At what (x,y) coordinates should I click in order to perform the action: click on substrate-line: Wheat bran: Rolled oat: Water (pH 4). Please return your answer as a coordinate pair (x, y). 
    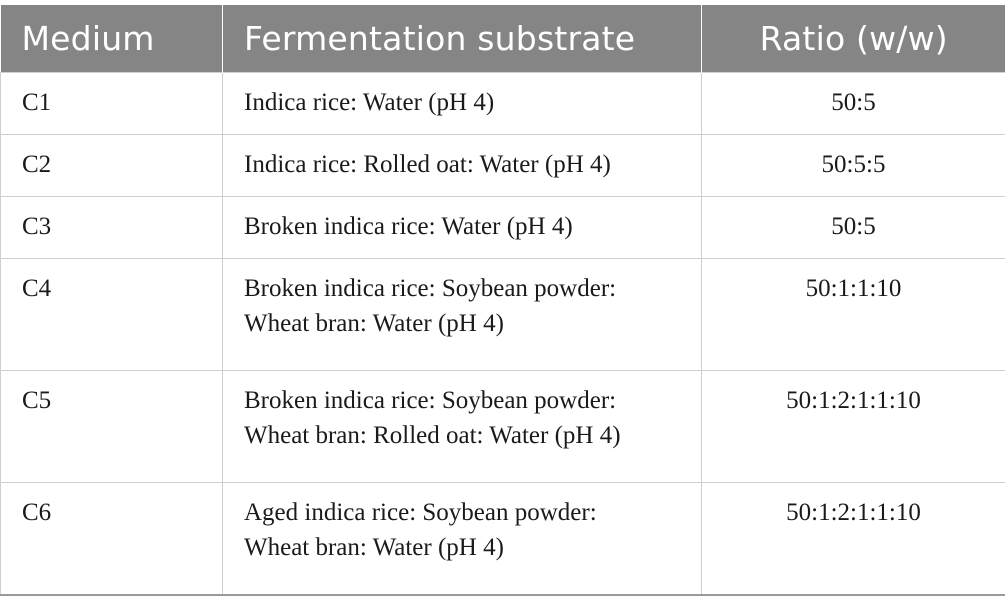
    Looking at the image, I should click on (432, 435).